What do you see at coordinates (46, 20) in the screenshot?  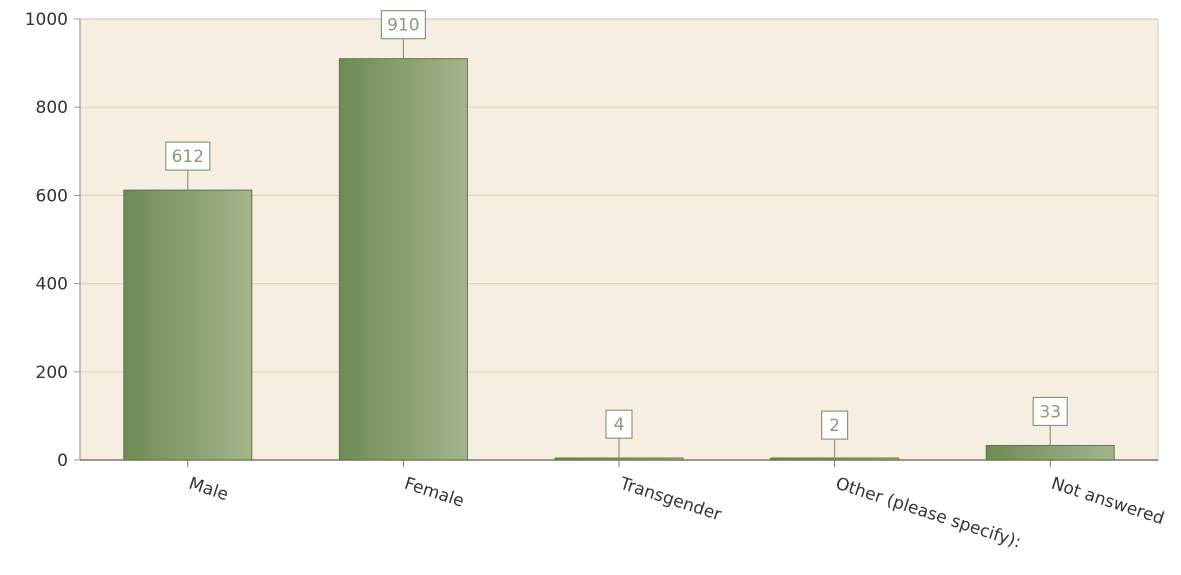 I see `y-tick-label: 1000` at bounding box center [46, 20].